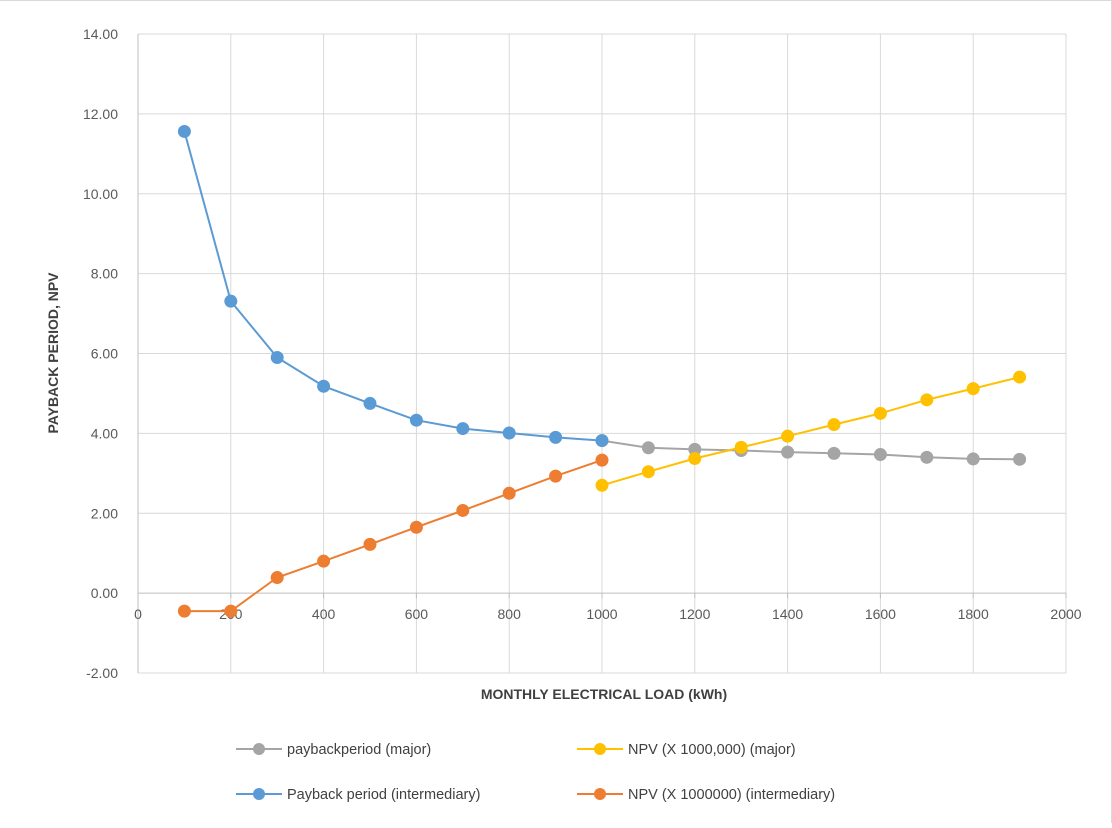  Describe the element at coordinates (104, 274) in the screenshot. I see `y-tick-label: 8.00` at that location.